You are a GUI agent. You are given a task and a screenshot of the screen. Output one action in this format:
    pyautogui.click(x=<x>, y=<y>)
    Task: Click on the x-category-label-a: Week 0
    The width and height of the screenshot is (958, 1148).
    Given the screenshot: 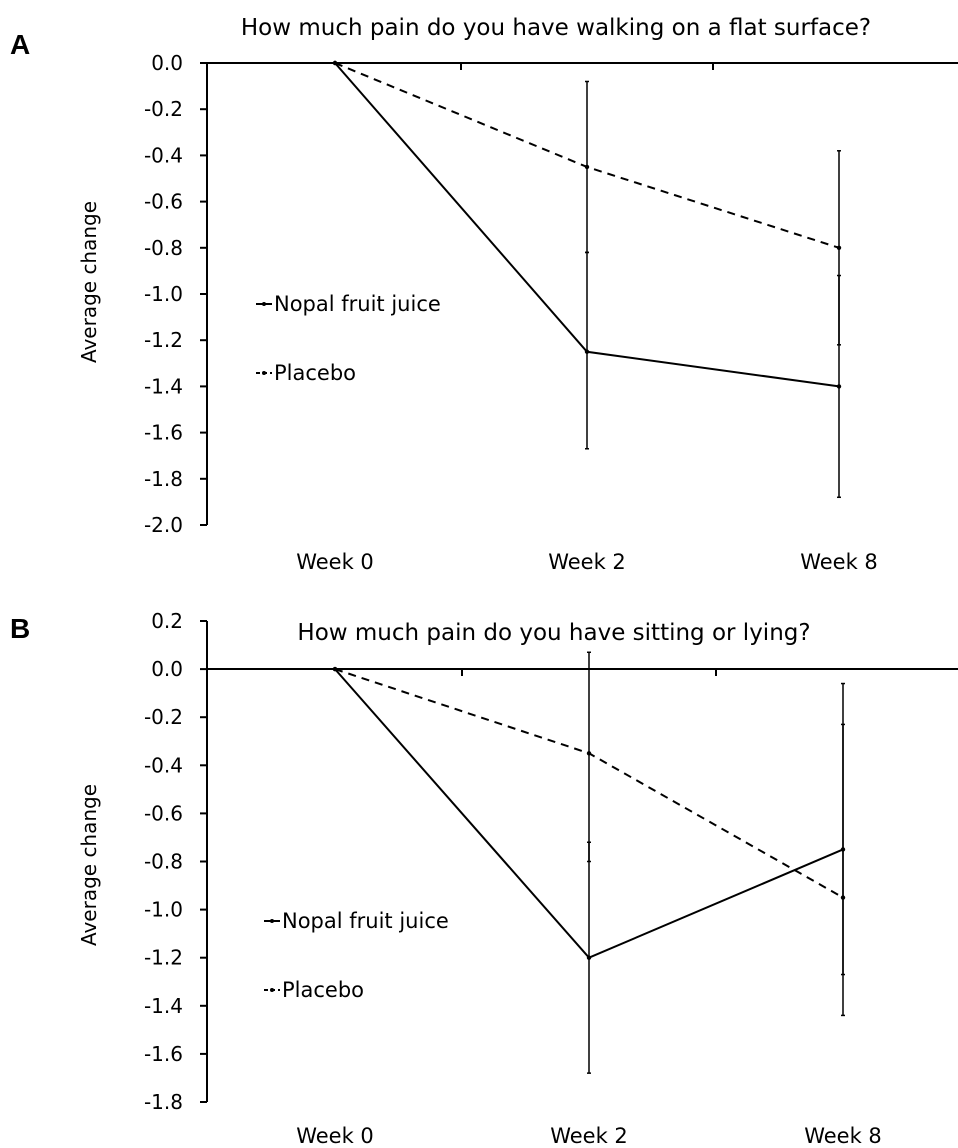 What is the action you would take?
    pyautogui.click(x=335, y=562)
    